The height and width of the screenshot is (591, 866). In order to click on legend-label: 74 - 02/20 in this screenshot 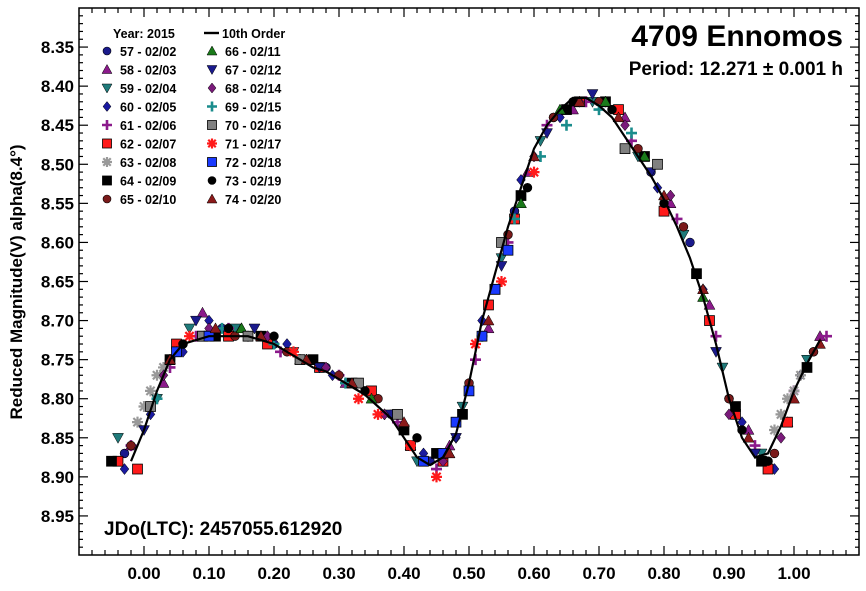, I will do `click(253, 200)`.